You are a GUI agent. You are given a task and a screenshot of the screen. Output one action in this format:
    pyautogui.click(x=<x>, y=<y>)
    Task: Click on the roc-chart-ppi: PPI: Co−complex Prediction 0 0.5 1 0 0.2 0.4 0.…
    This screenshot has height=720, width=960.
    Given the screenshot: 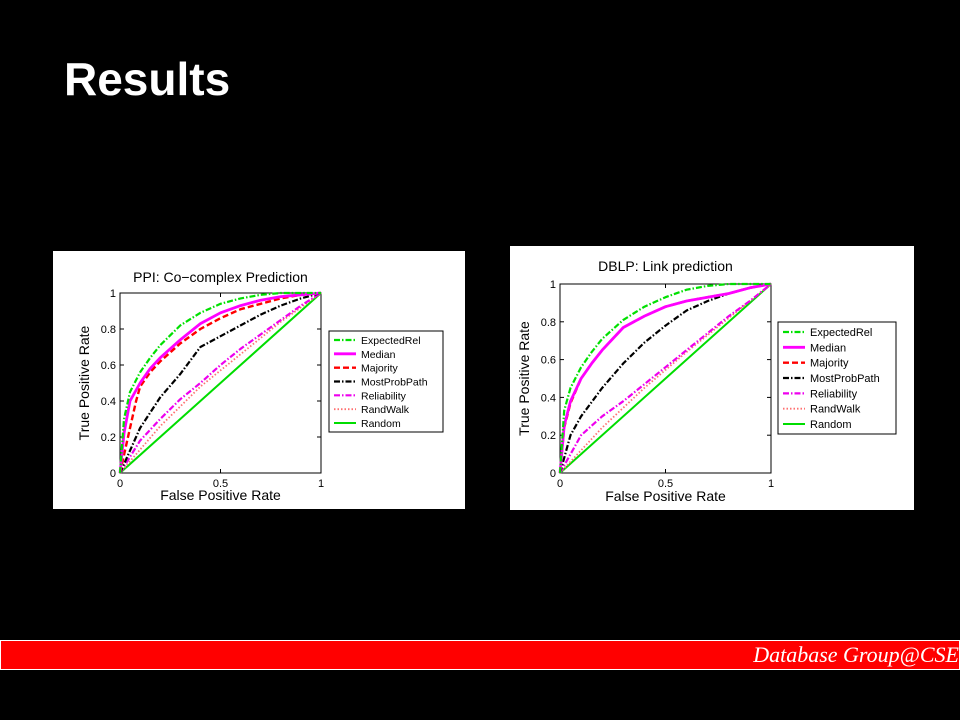 What is the action you would take?
    pyautogui.click(x=260, y=386)
    